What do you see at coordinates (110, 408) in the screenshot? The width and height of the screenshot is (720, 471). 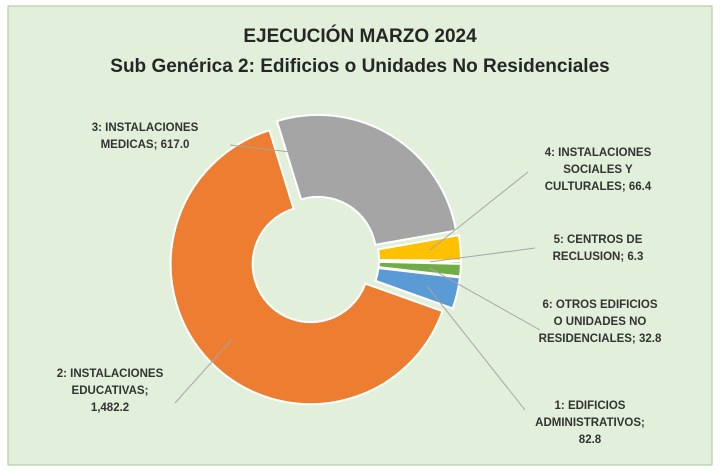 I see `value-label: 1,482.2` at bounding box center [110, 408].